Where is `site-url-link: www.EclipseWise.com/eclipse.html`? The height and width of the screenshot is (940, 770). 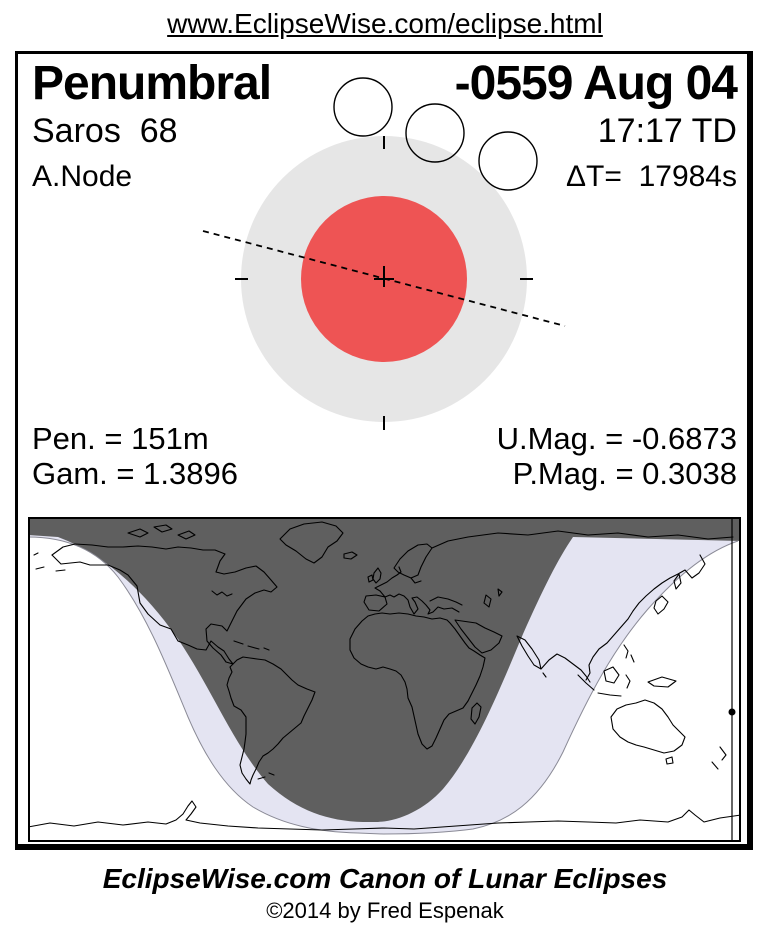 site-url-link: www.EclipseWise.com/eclipse.html is located at coordinates (385, 23).